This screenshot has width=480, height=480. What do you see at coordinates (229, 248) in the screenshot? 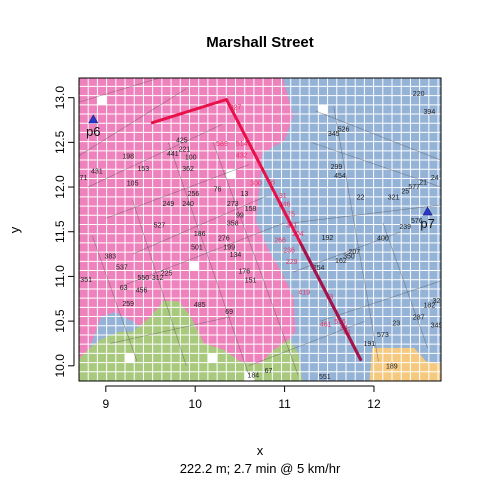
I see `address-label: 199` at bounding box center [229, 248].